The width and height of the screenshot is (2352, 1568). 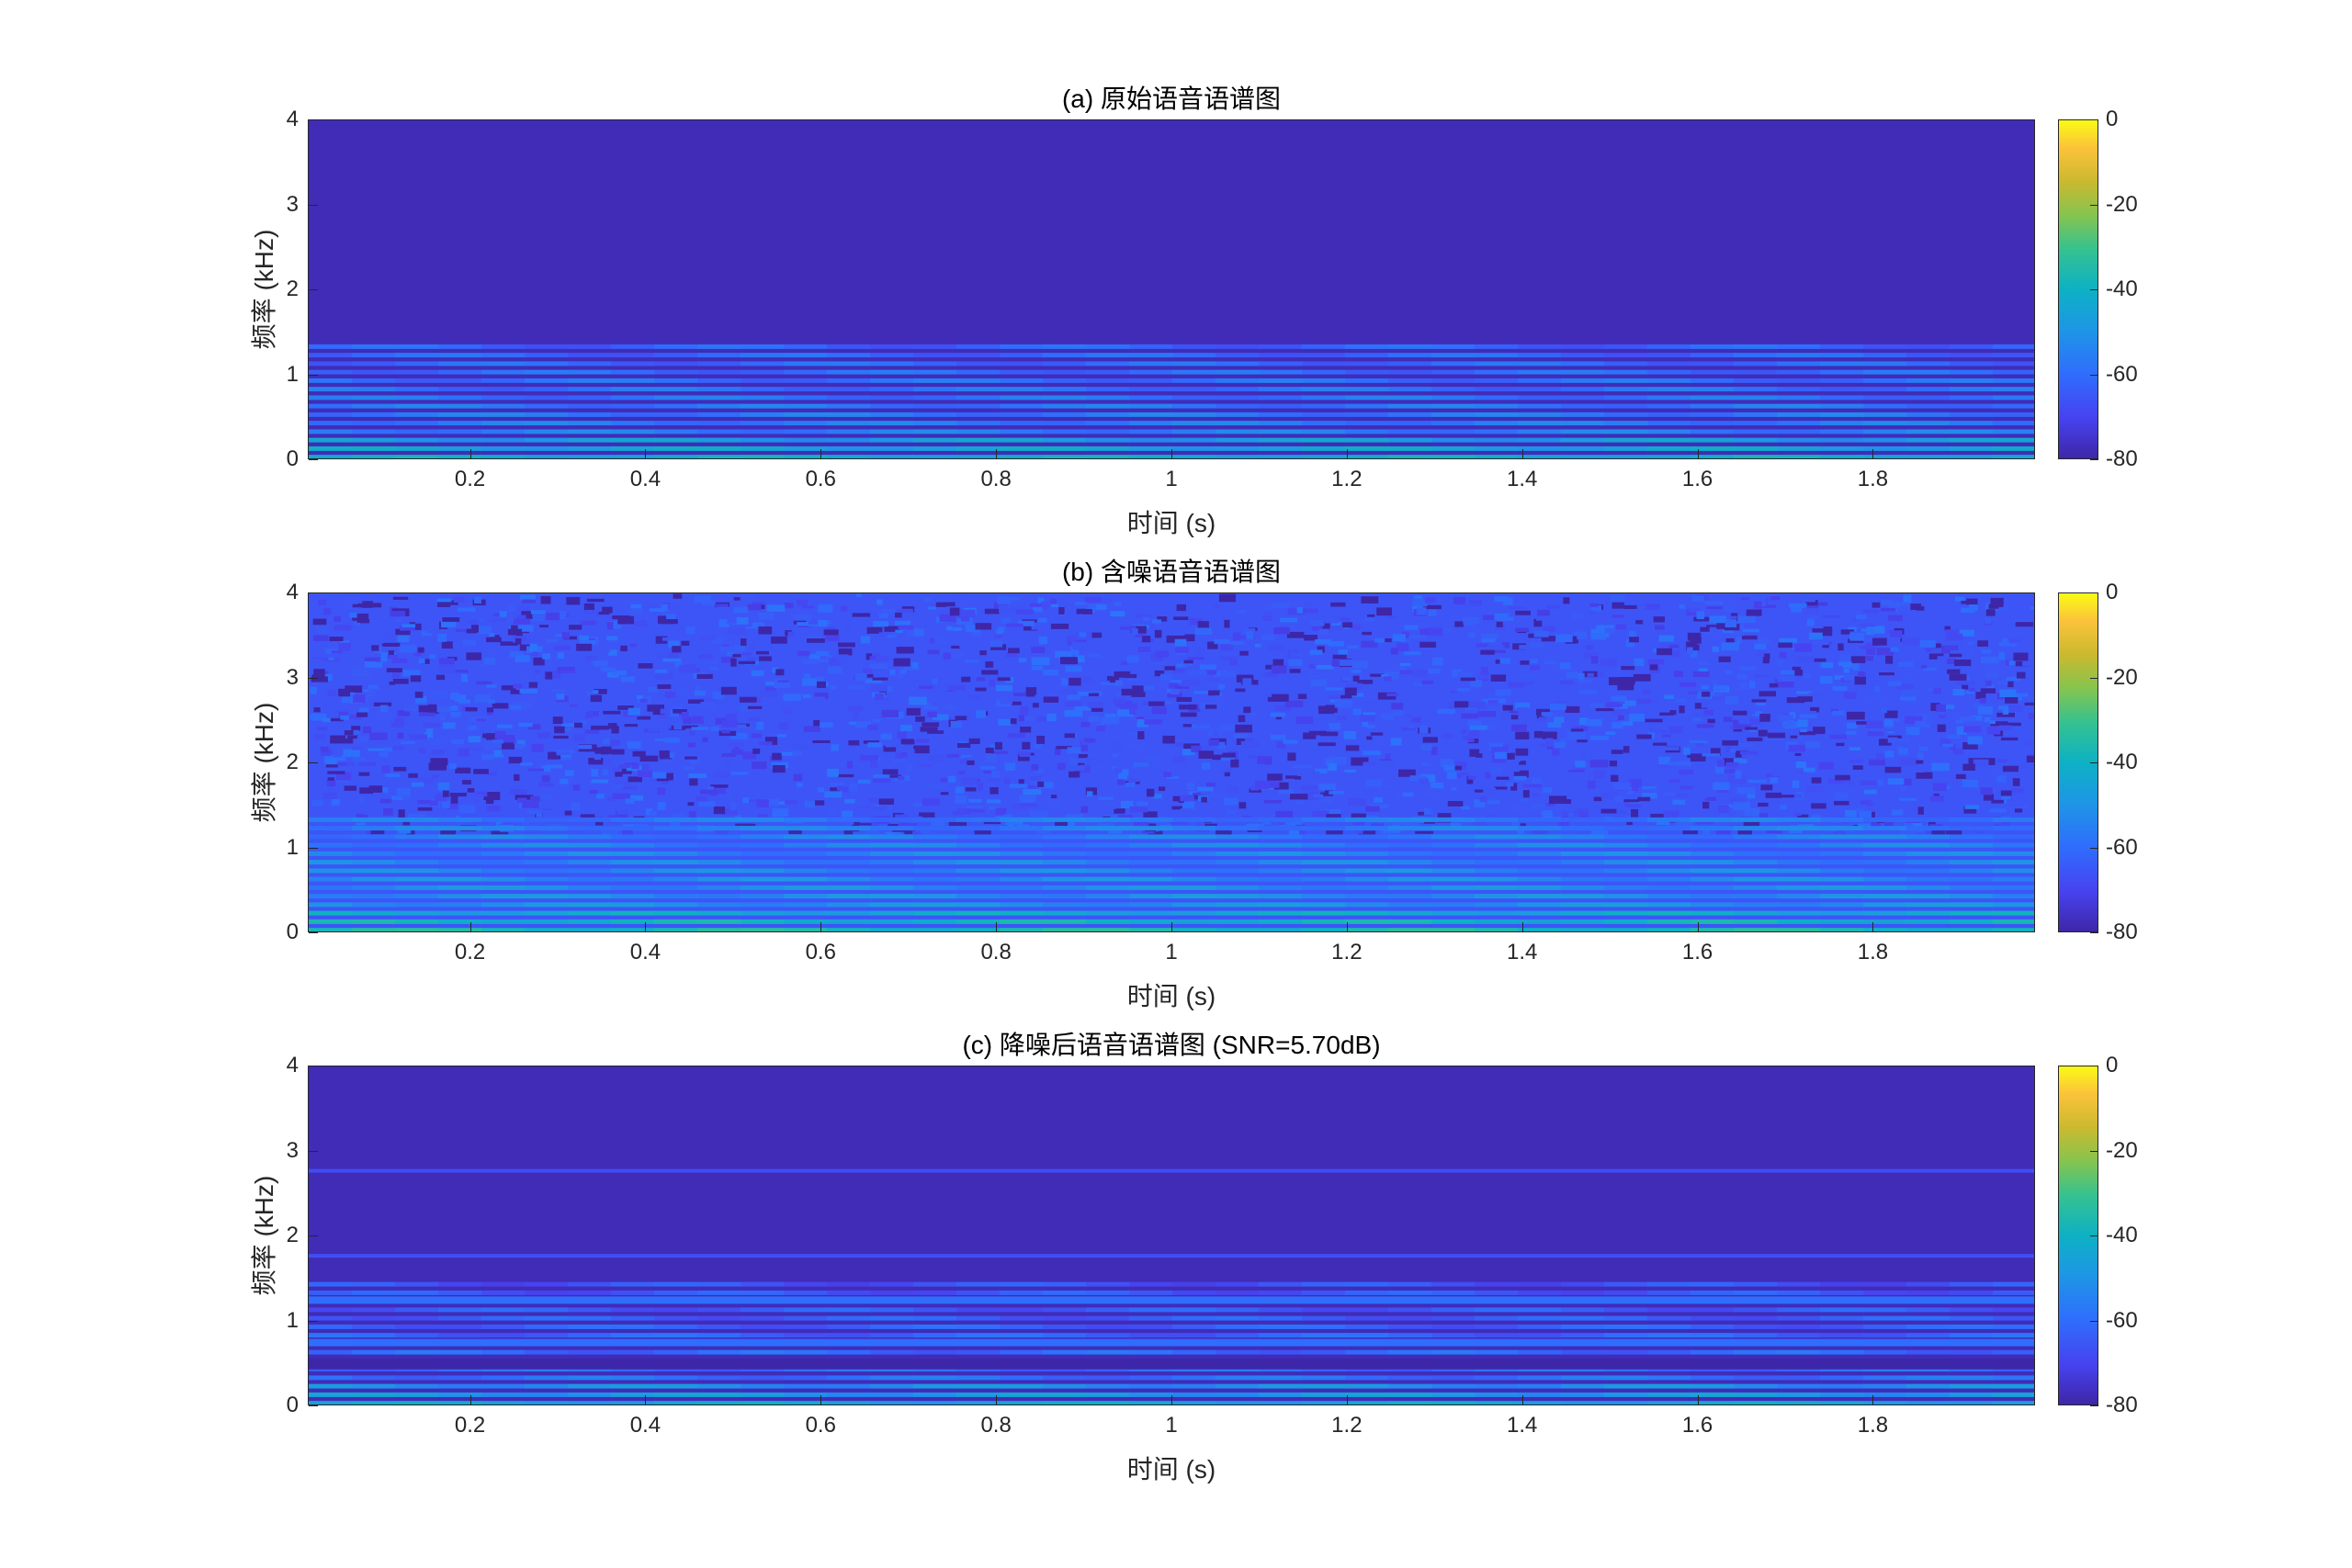 I want to click on colorbar-tick-mark, so click(x=2094, y=460).